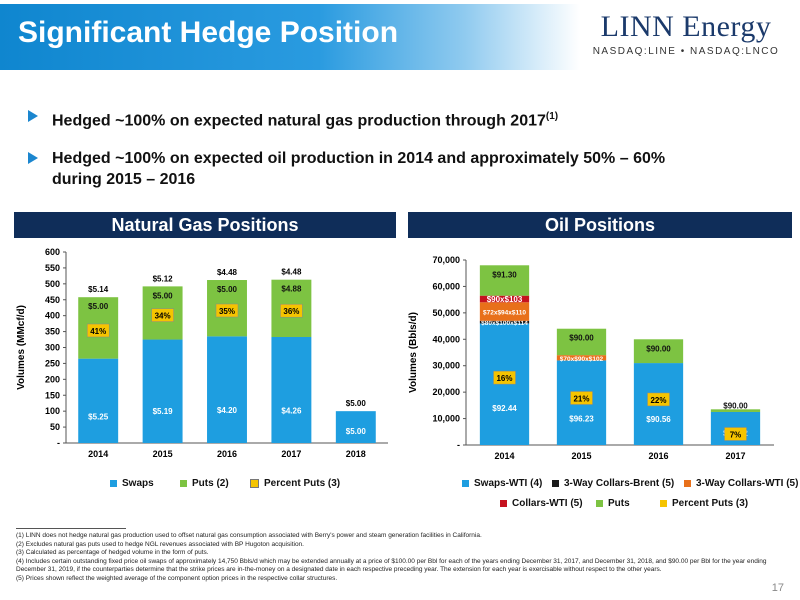 The width and height of the screenshot is (800, 600). Describe the element at coordinates (581, 418) in the screenshot. I see `data-label: $96.23` at that location.